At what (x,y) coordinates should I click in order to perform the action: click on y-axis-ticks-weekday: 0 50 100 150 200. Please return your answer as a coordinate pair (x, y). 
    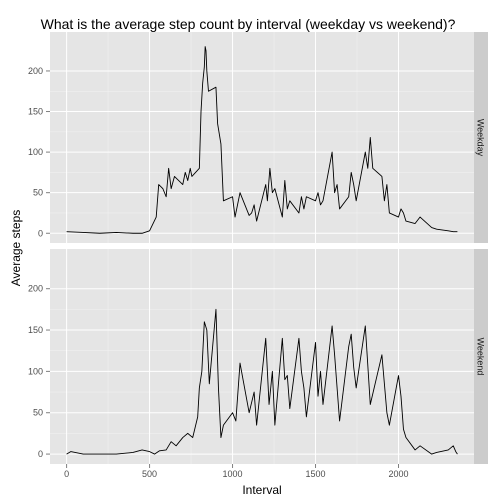
    Looking at the image, I should click on (39, 152).